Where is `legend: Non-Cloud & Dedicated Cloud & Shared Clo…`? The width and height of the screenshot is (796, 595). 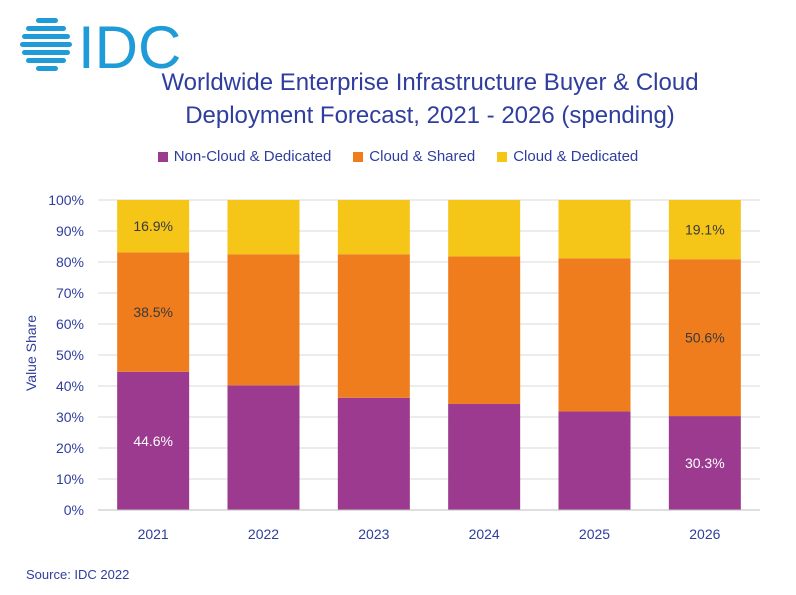 legend: Non-Cloud & Dedicated Cloud & Shared Clo… is located at coordinates (398, 156).